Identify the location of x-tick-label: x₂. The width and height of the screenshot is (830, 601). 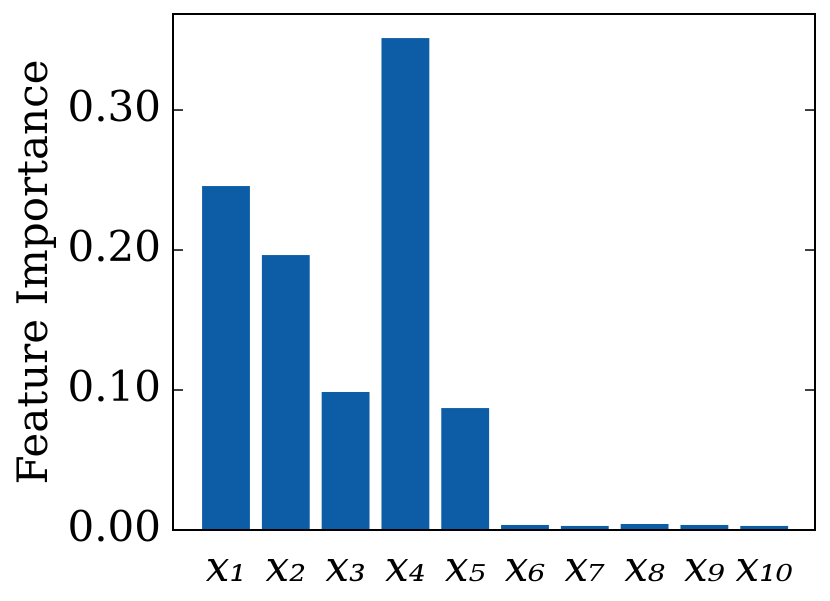
(286, 566).